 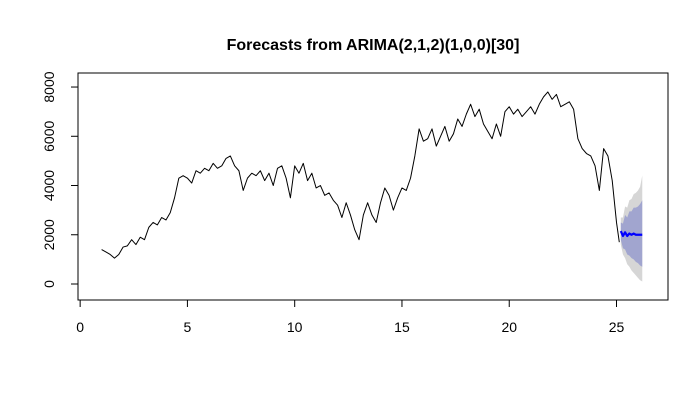 What do you see at coordinates (80, 327) in the screenshot?
I see `x-tick-label: 0` at bounding box center [80, 327].